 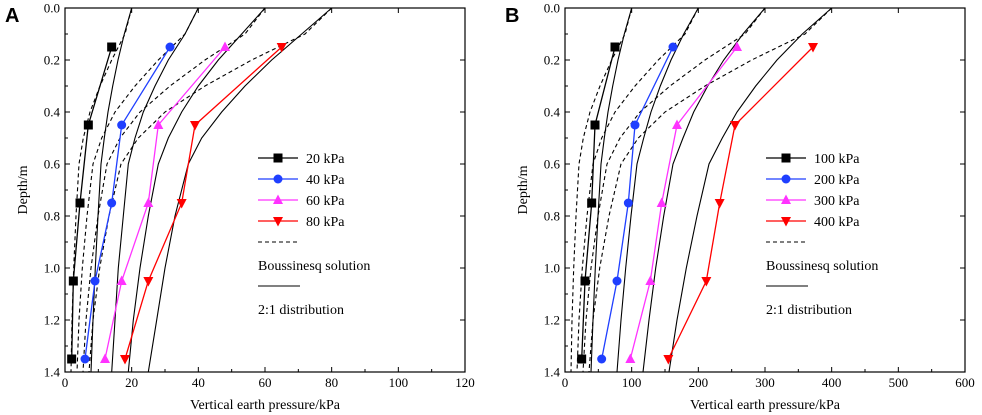 I want to click on legend-label-distribution: 2:1 distribution, so click(x=809, y=310).